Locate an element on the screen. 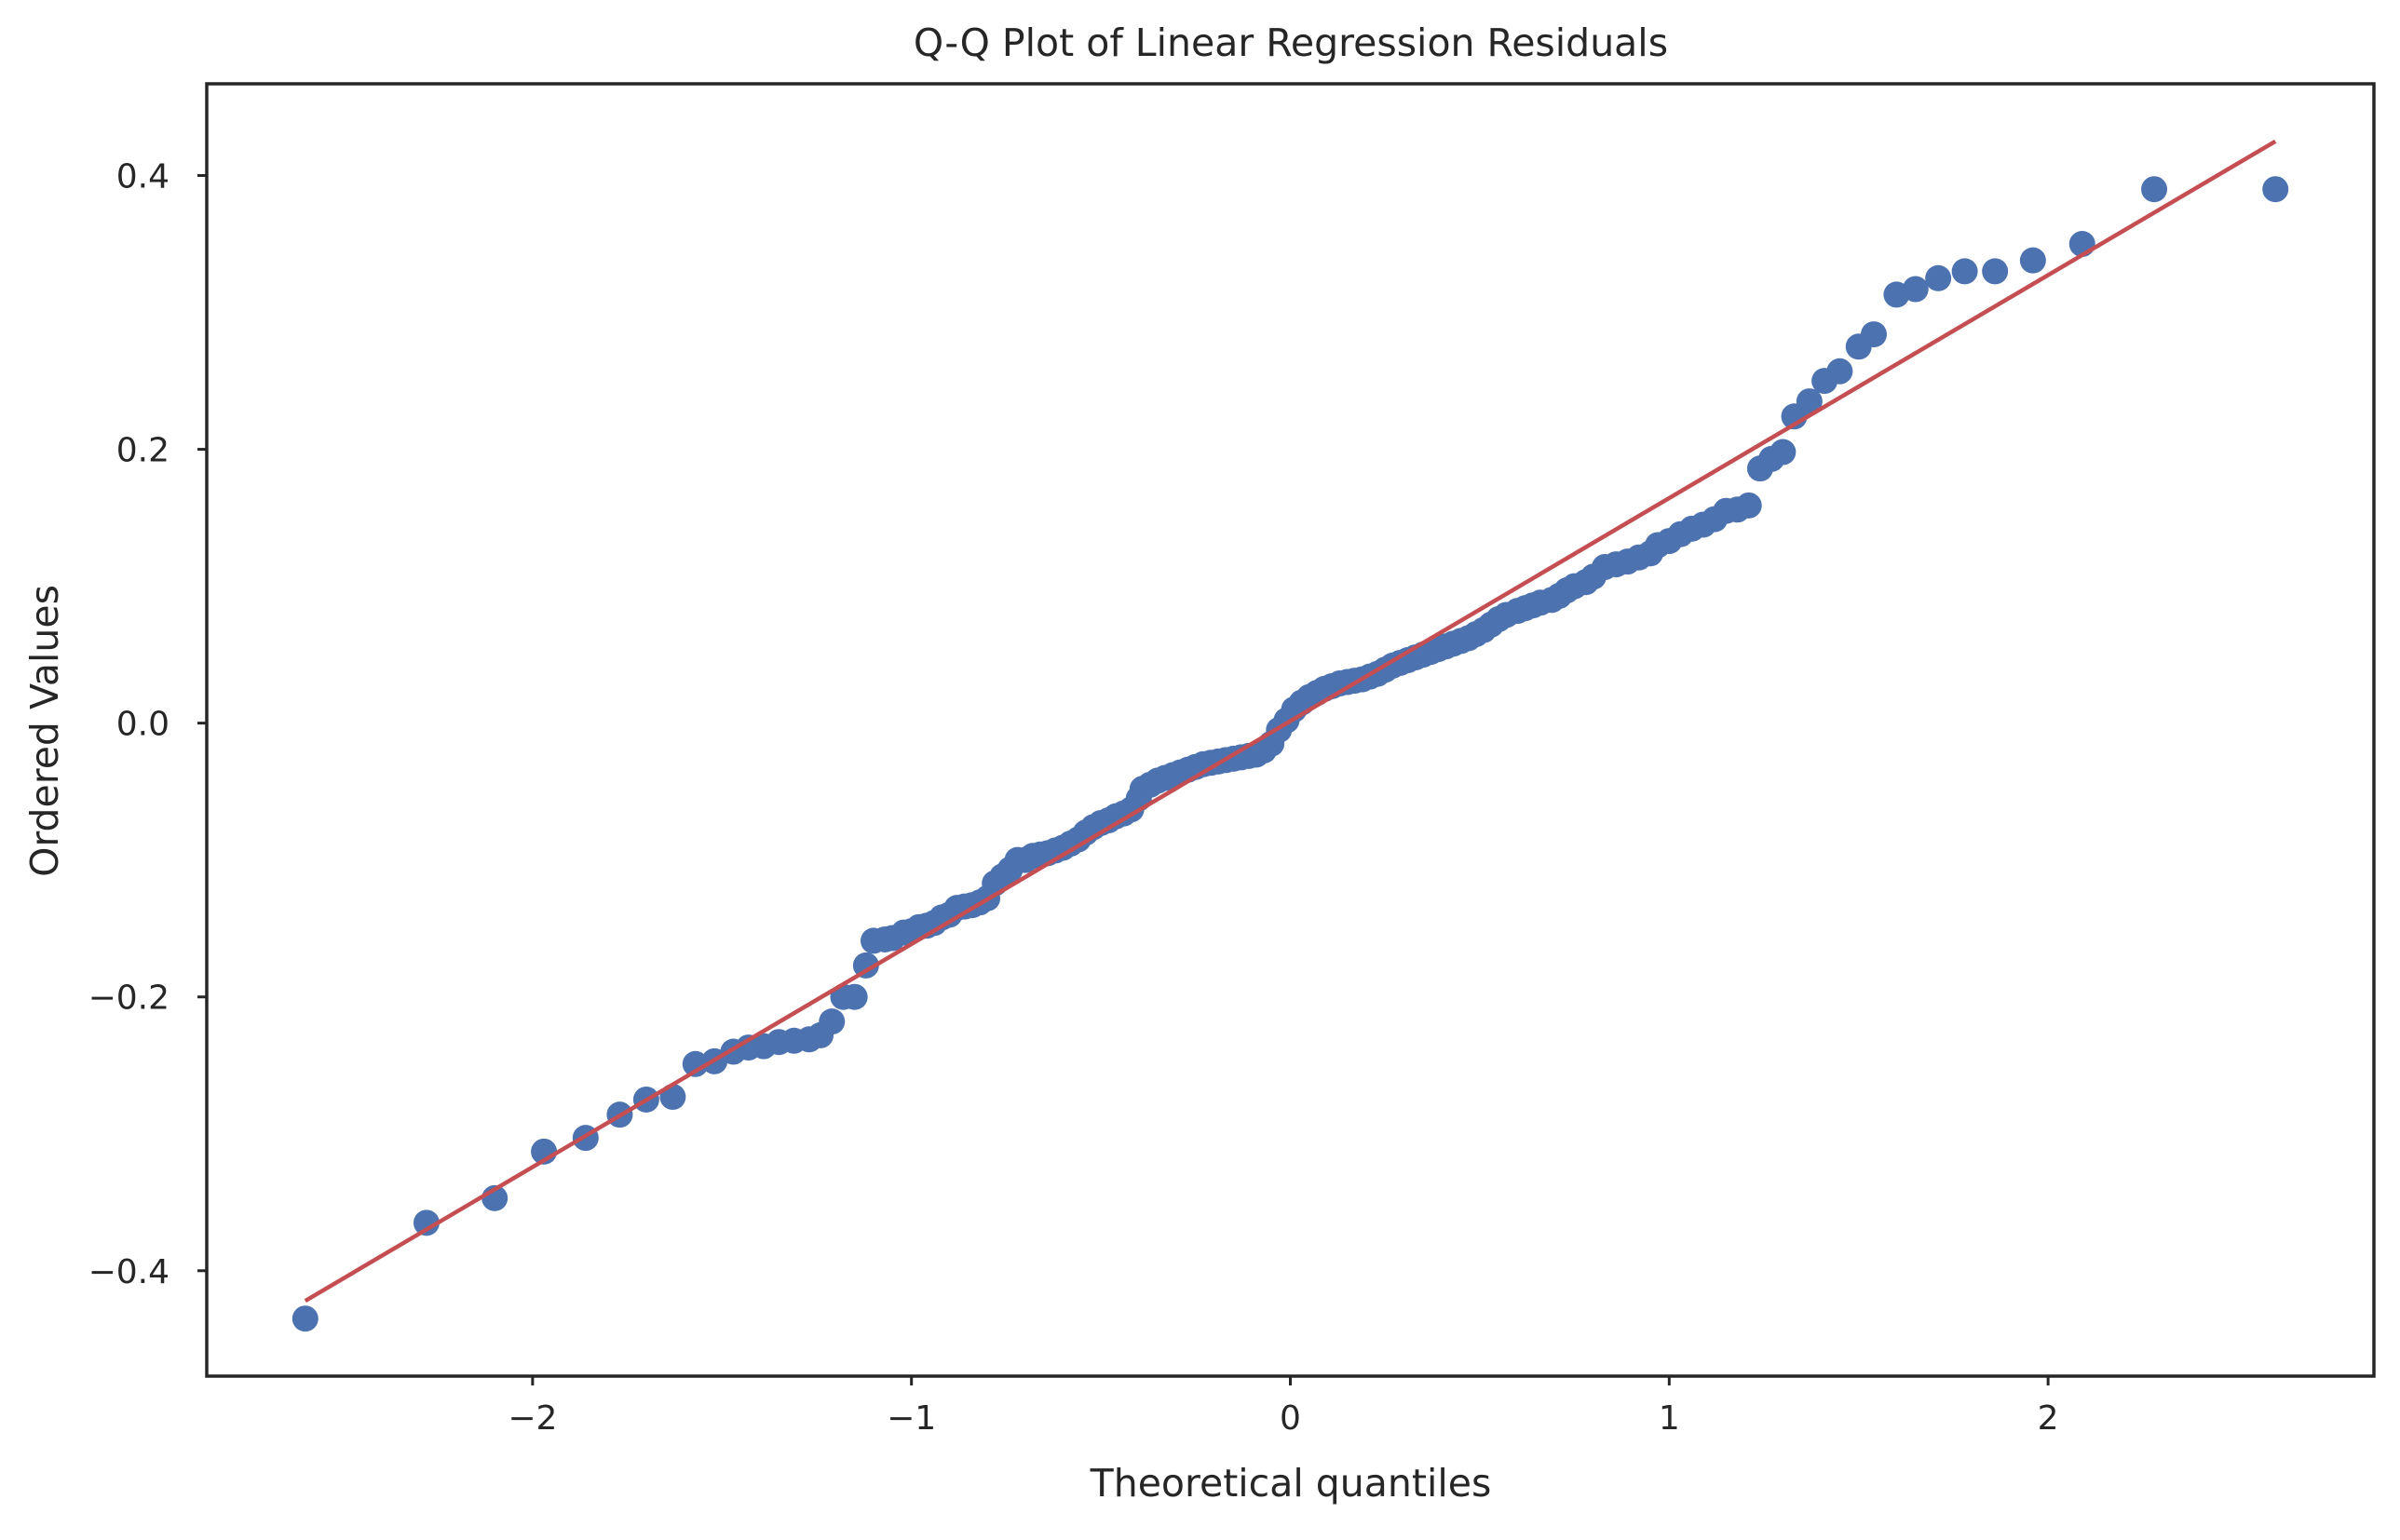  y-ticks-group: −0.4 −0.2 0.0 0.2 0.4 is located at coordinates (147, 725).